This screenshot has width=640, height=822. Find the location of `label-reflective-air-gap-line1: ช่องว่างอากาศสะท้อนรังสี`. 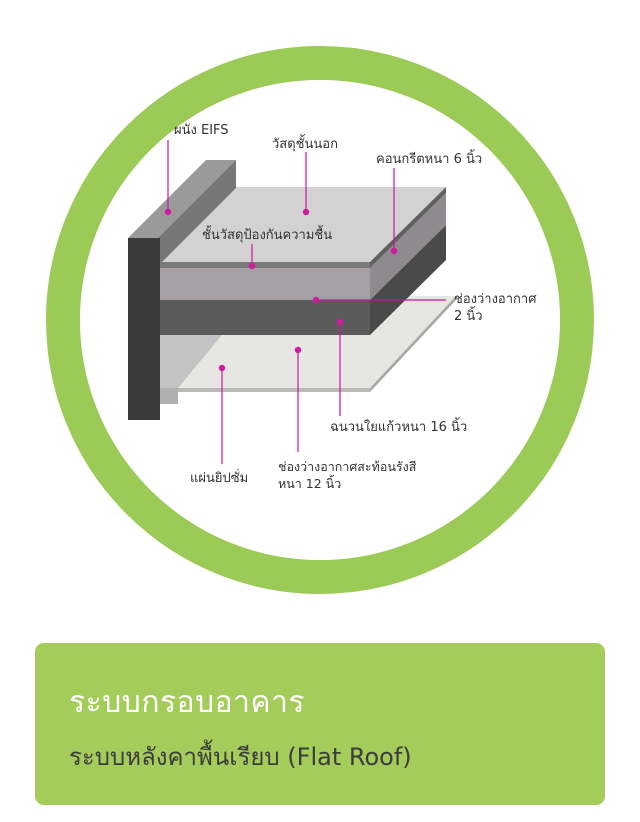

label-reflective-air-gap-line1: ช่องว่างอากาศสะท้อนรังสี is located at coordinates (347, 466).